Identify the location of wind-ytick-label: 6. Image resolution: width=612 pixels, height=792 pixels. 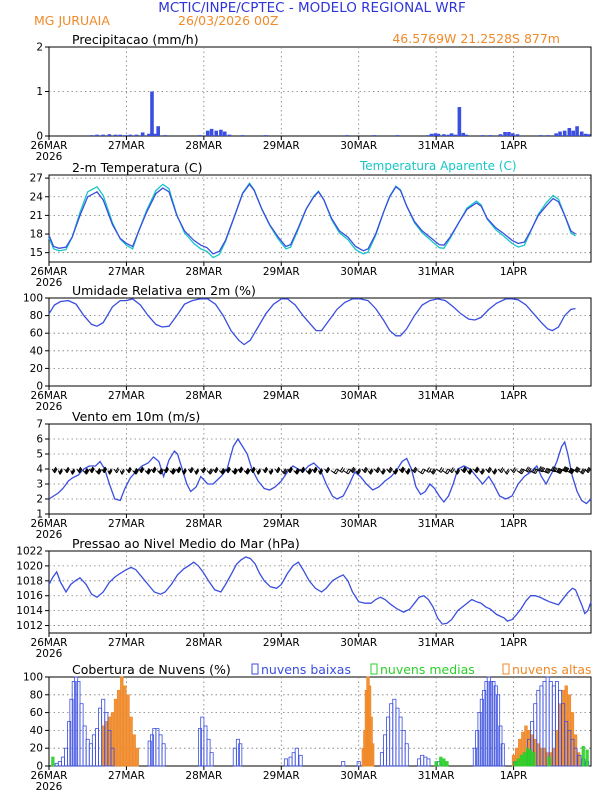
(39, 440).